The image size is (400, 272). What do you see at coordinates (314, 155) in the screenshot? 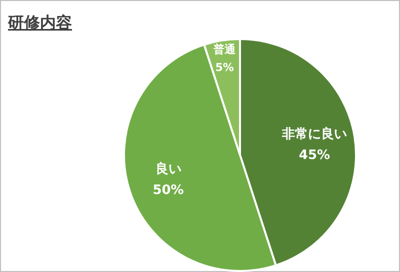
I see `data-label: 45%` at bounding box center [314, 155].